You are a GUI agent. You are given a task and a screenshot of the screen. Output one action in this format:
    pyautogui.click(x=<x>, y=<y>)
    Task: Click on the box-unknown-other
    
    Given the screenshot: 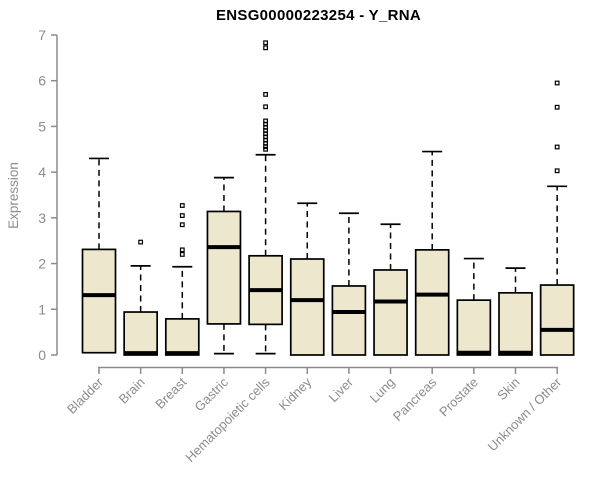 What is the action you would take?
    pyautogui.click(x=557, y=320)
    